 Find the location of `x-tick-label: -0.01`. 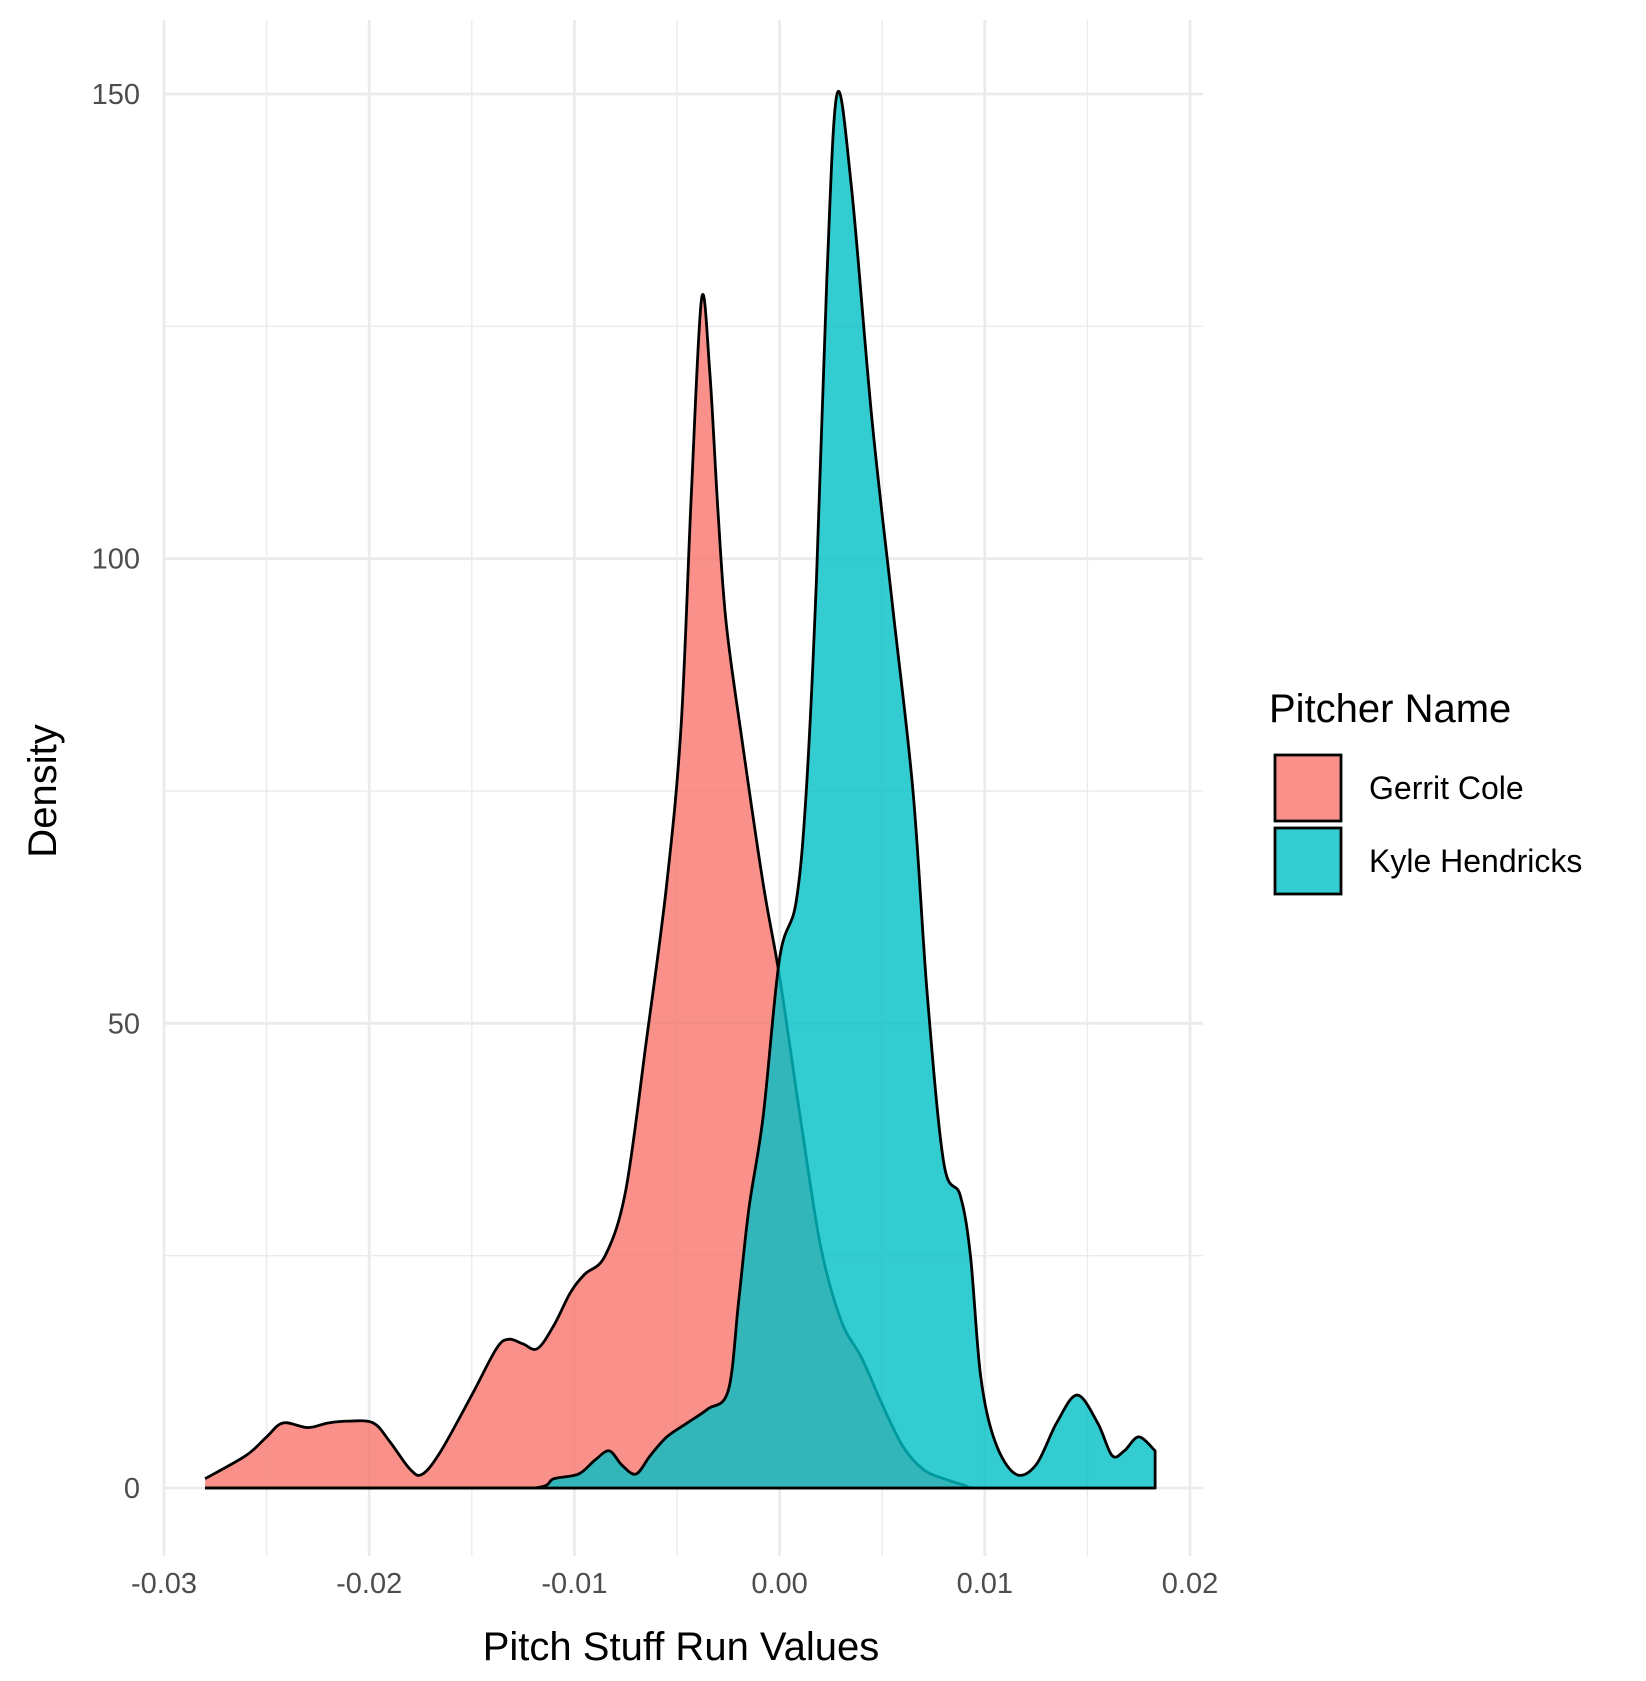

x-tick-label: -0.01 is located at coordinates (574, 1584).